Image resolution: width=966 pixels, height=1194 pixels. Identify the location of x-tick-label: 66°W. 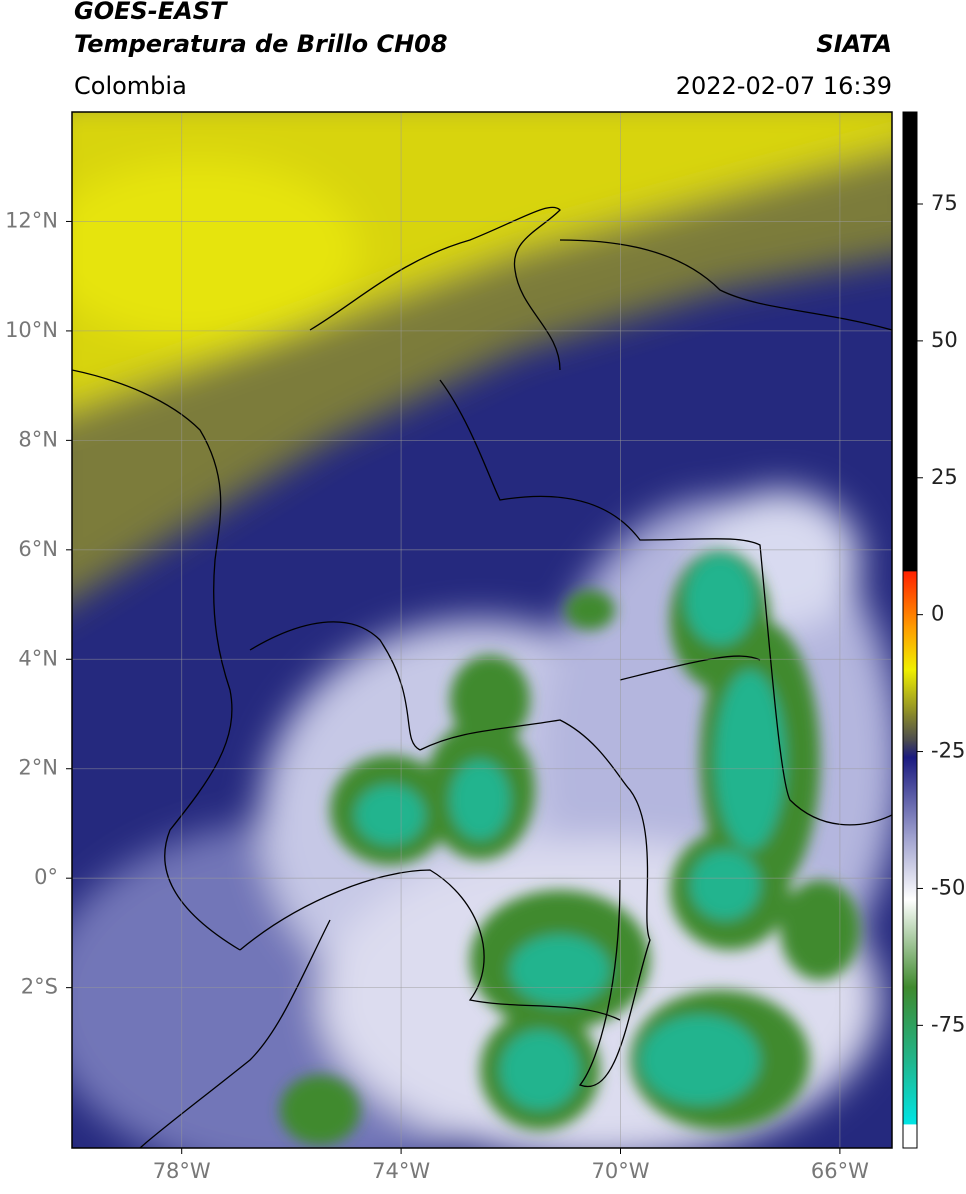
(840, 1171).